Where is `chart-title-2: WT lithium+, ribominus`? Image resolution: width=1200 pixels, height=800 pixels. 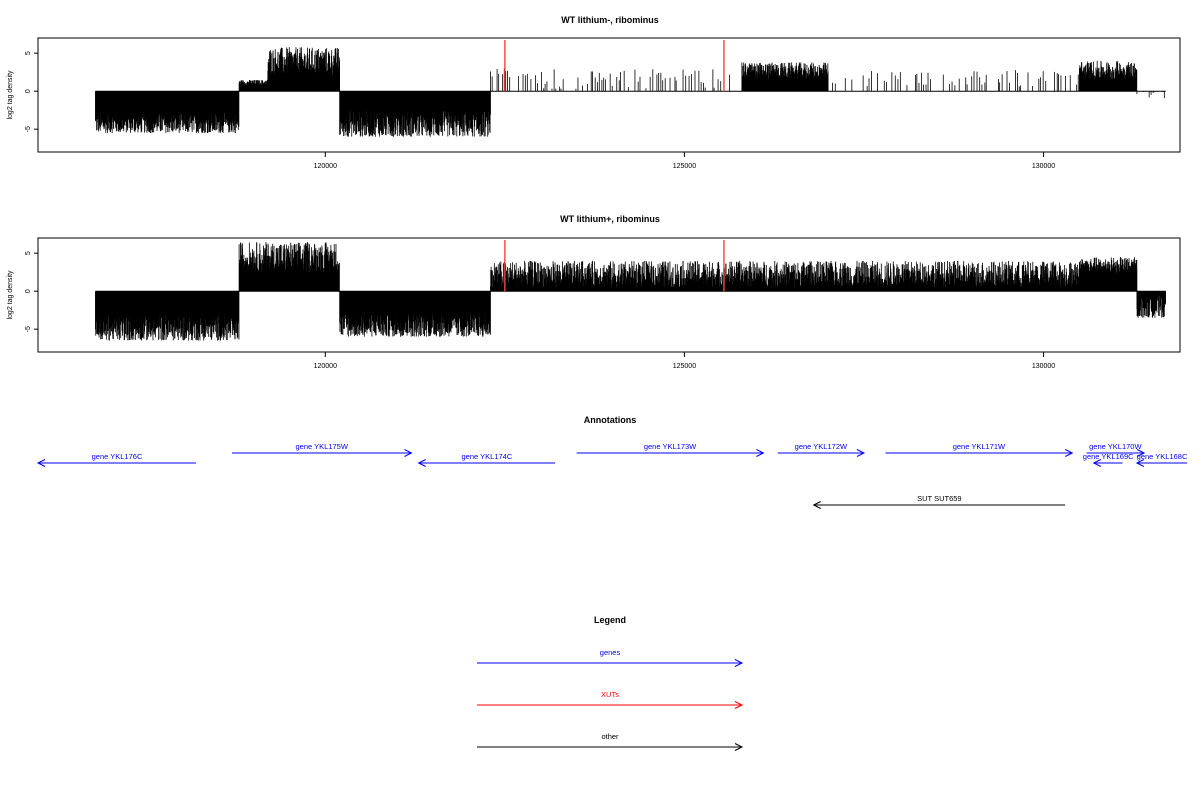
chart-title-2: WT lithium+, ribominus is located at coordinates (610, 219).